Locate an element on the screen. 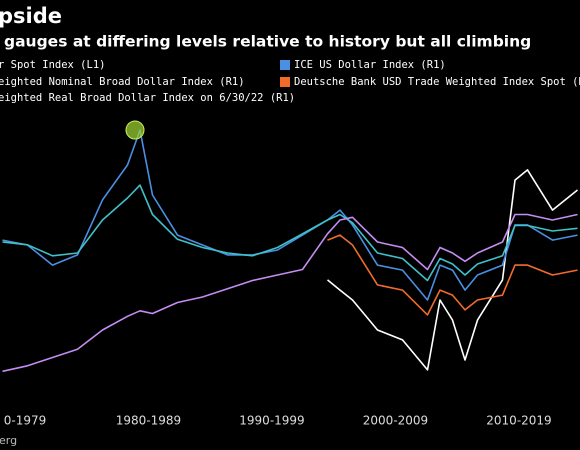  chart-title: pside is located at coordinates (31, 16).